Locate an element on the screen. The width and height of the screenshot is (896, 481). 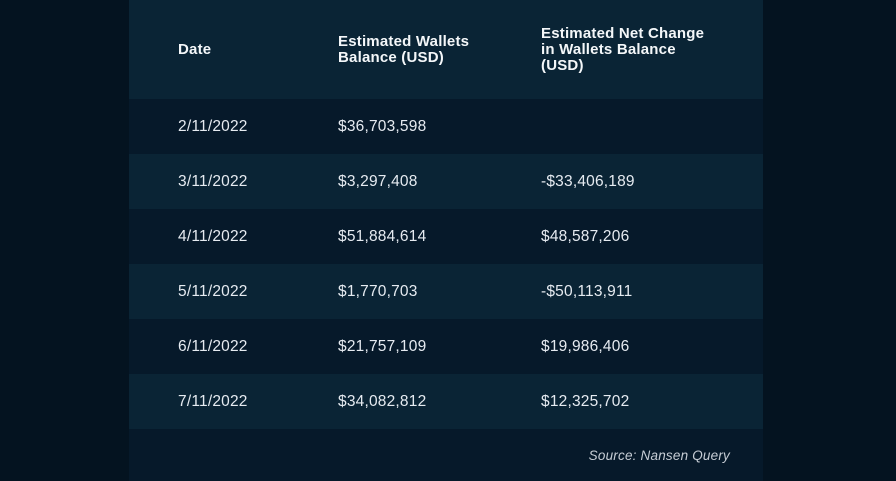
cell-net-change: -$33,406,189 is located at coordinates (588, 181).